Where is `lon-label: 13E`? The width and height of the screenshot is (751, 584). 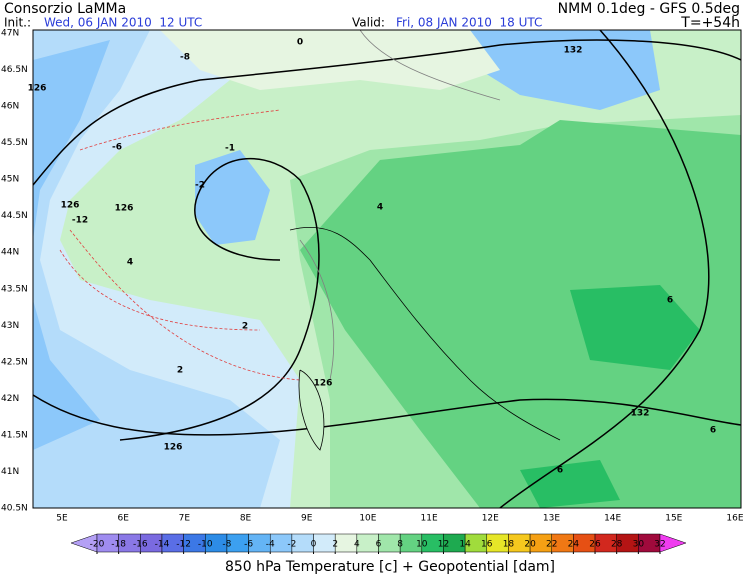
lon-label: 13E is located at coordinates (551, 519).